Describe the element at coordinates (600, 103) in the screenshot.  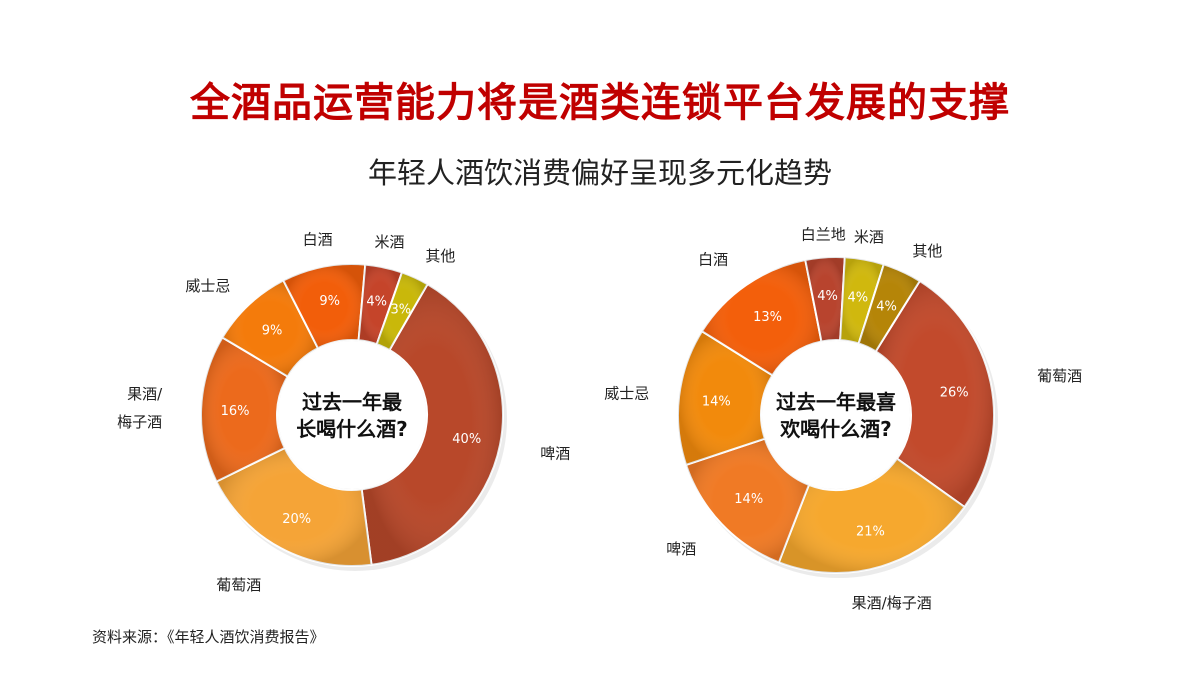
I see `page-title: 全酒品运营能力将是酒类连锁平台发展的支撑` at that location.